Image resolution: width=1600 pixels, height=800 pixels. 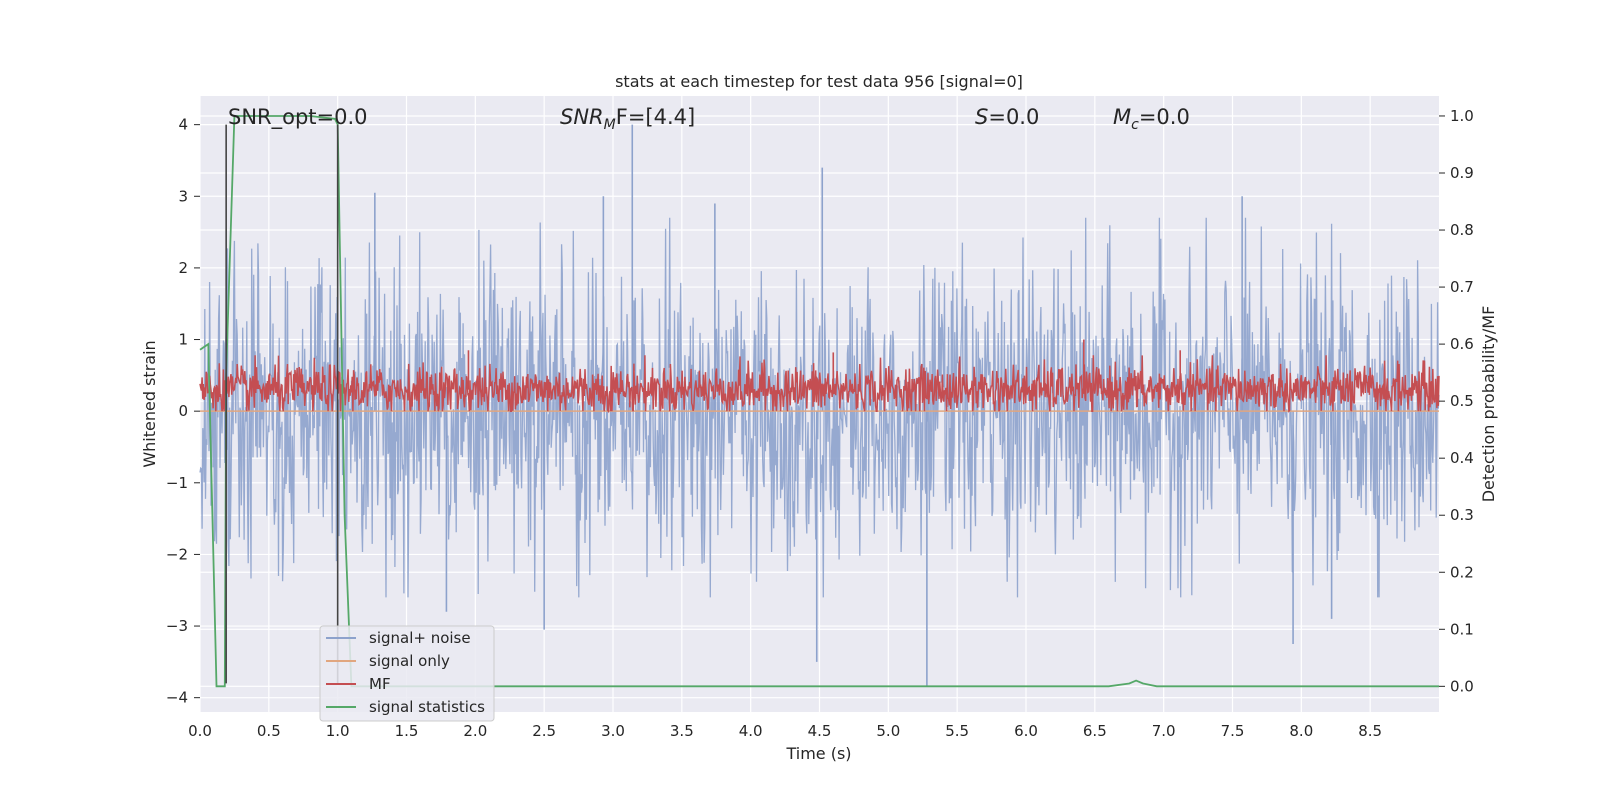 What do you see at coordinates (183, 268) in the screenshot?
I see `y-tick-label: 2` at bounding box center [183, 268].